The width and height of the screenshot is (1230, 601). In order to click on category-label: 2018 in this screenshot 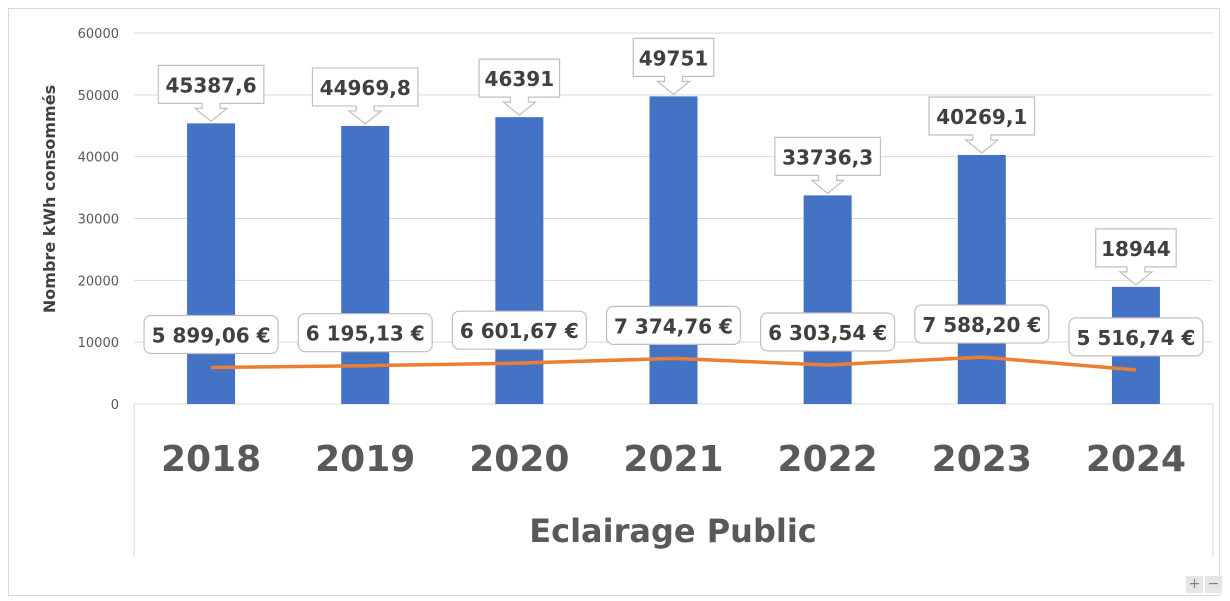, I will do `click(211, 459)`.